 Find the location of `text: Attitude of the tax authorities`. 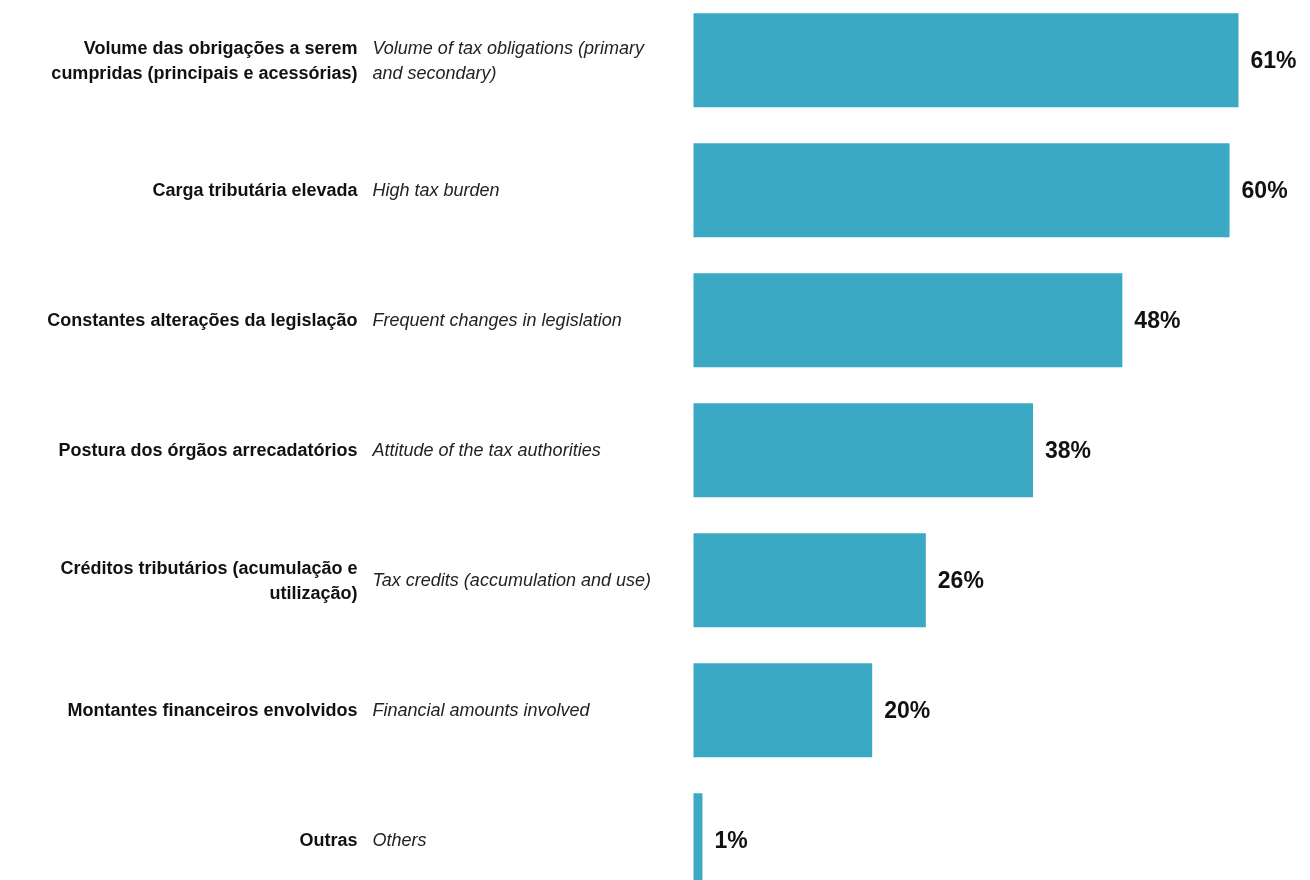

text: Attitude of the tax authorities is located at coordinates (486, 450).